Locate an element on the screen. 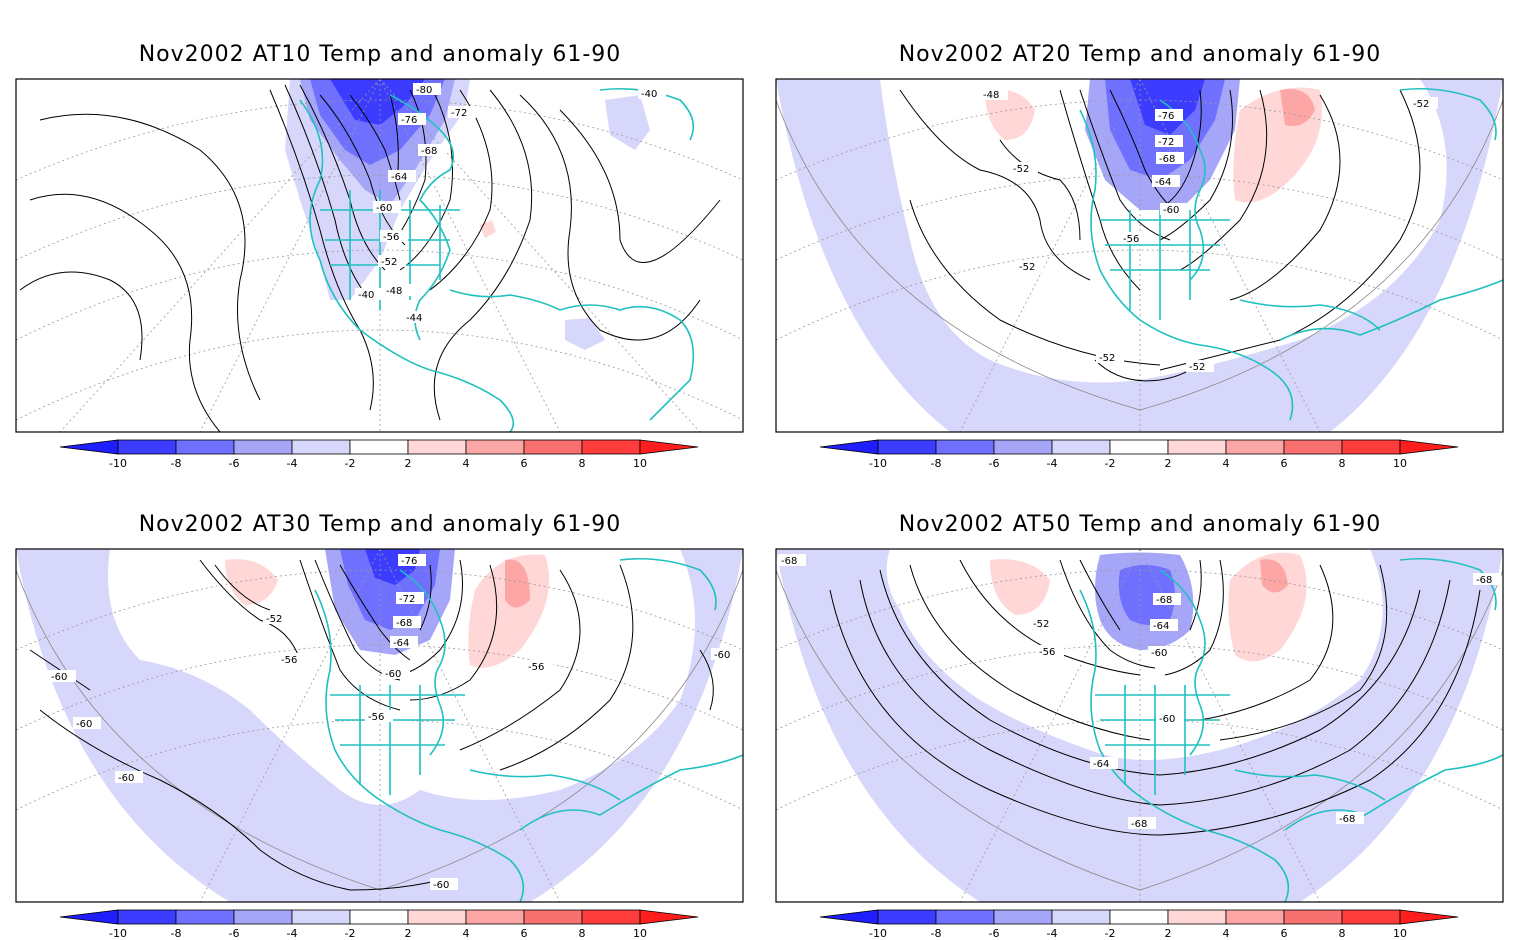  anomaly-blue-dark is located at coordinates (1146, 595).